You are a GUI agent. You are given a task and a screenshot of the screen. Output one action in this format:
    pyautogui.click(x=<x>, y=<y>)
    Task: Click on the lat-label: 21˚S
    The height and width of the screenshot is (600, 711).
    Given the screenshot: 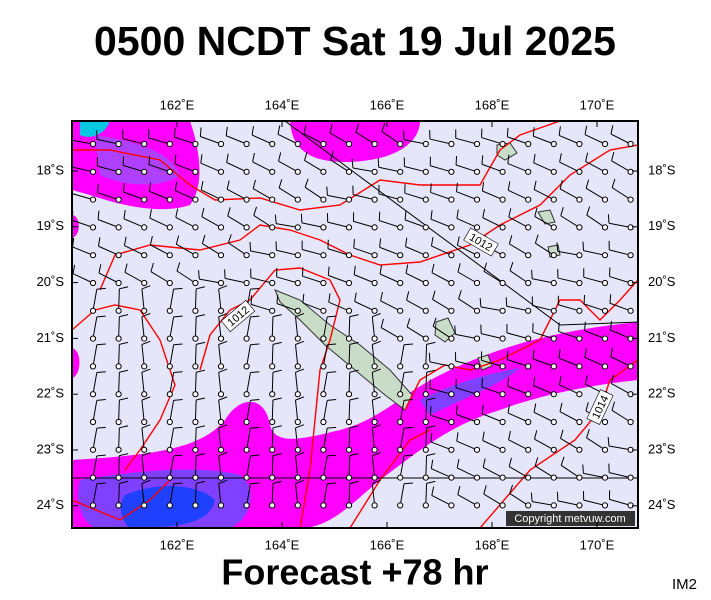 What is the action you would take?
    pyautogui.click(x=51, y=337)
    